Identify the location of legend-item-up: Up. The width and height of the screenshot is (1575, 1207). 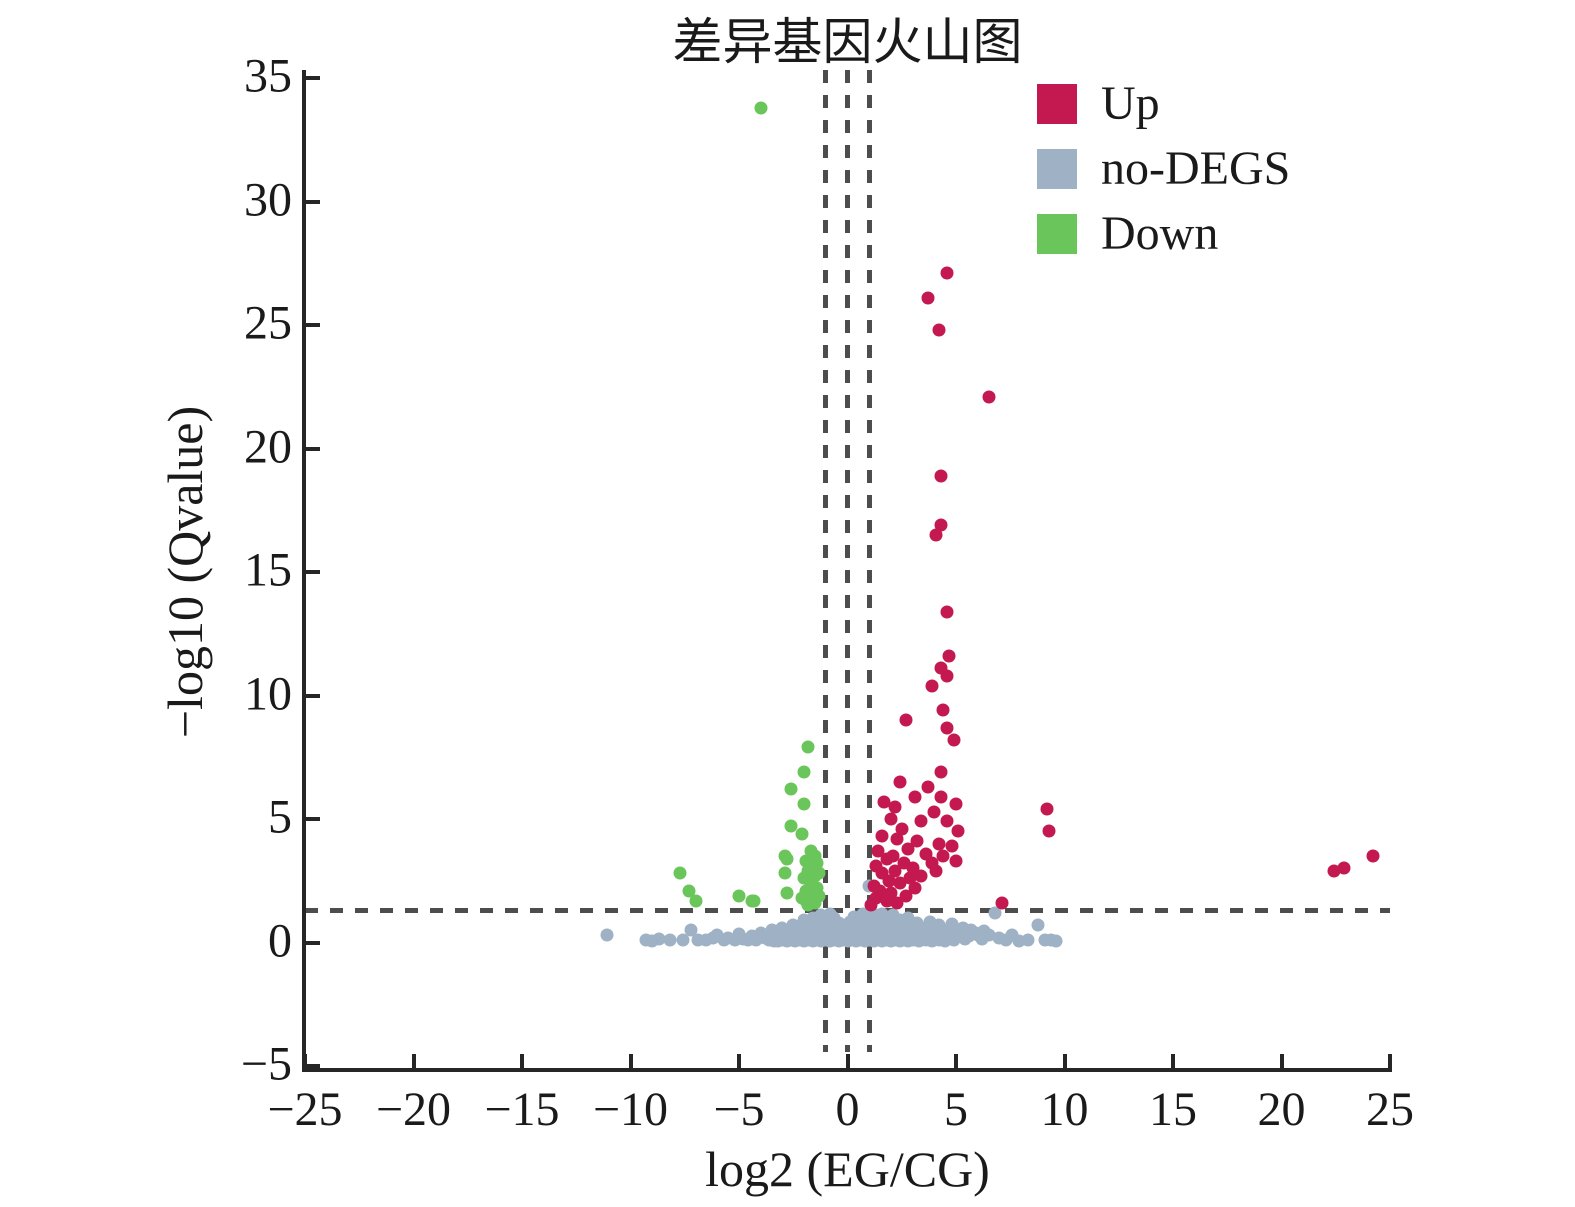
(1163, 104).